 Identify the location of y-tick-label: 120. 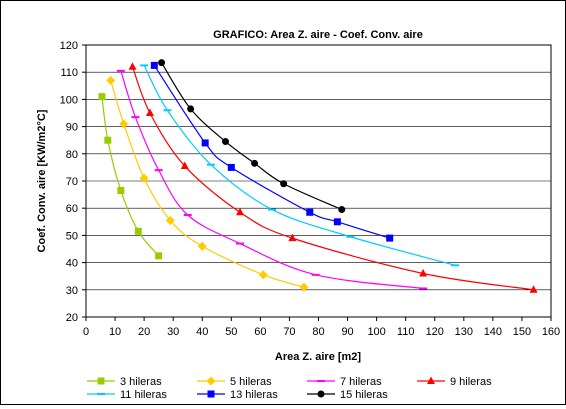
(69, 46).